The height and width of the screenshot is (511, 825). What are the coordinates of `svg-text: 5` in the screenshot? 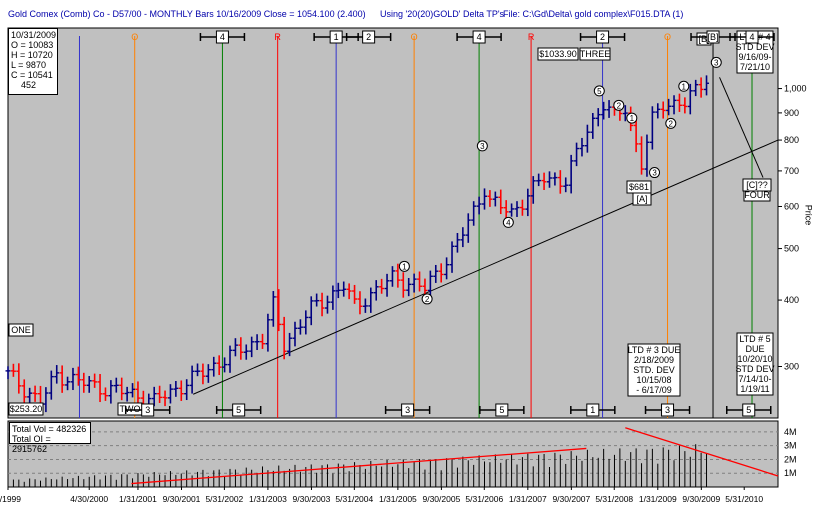 It's located at (501, 410).